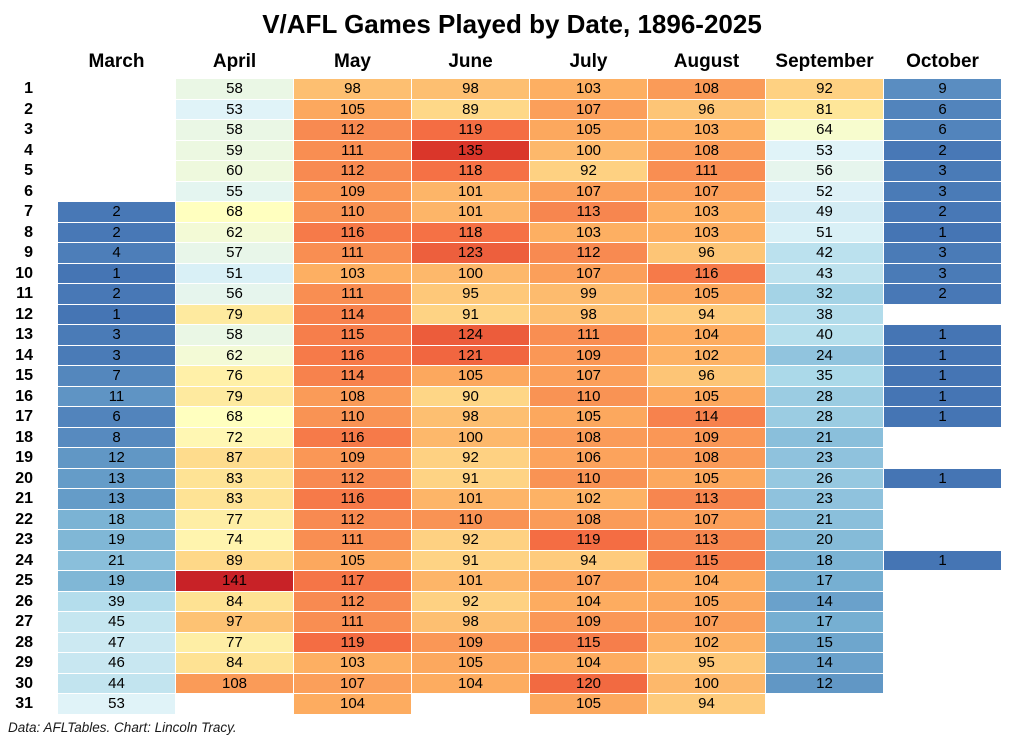  Describe the element at coordinates (824, 499) in the screenshot. I see `heatmap-cell: 23` at that location.